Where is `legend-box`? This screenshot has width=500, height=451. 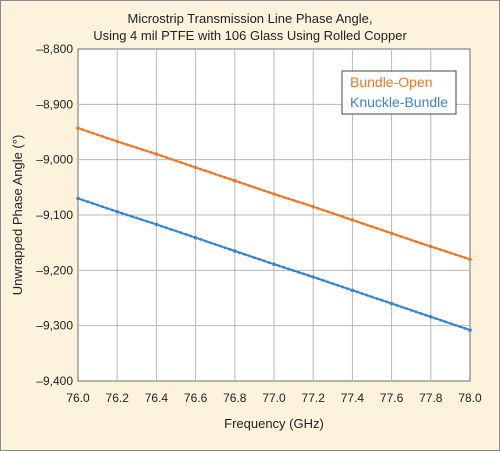 legend-box is located at coordinates (399, 92).